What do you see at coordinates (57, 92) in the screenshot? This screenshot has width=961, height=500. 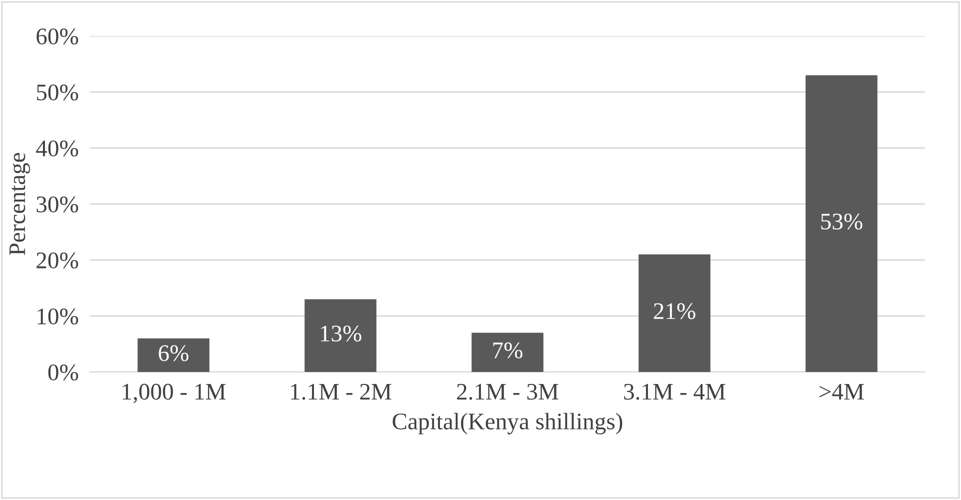 I see `y-tick-label: 50%` at bounding box center [57, 92].